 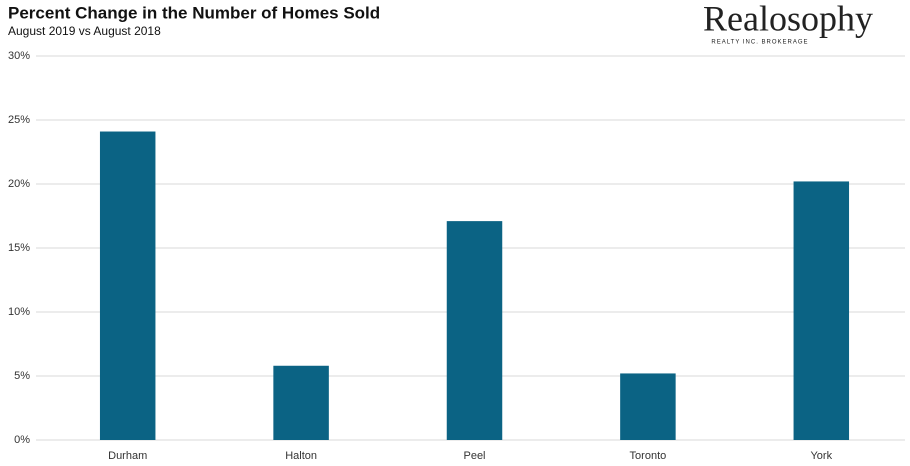 I want to click on x-tick-label: Toronto, so click(x=648, y=456).